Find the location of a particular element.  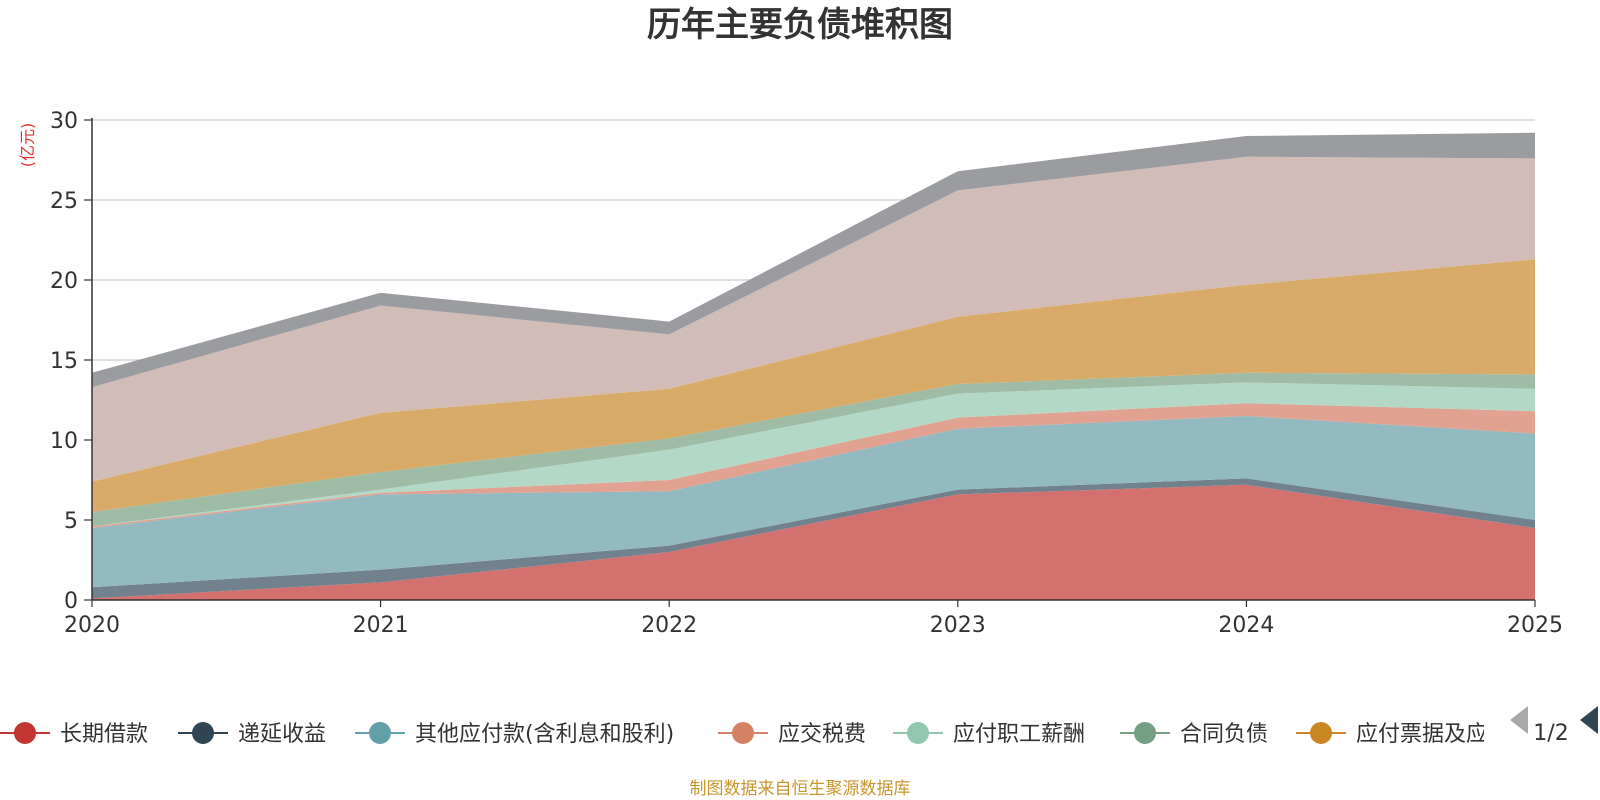

x-tick-label: 2020 is located at coordinates (92, 625).